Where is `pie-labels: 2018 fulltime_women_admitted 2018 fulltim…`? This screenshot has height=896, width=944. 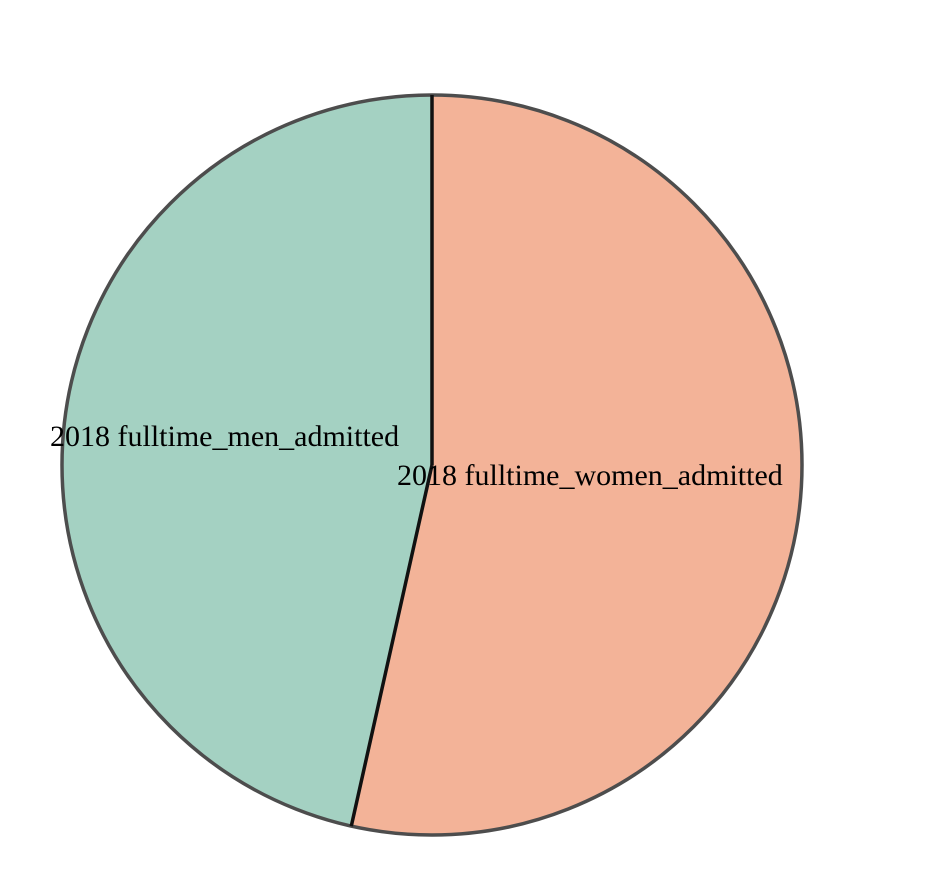 pie-labels: 2018 fulltime_women_admitted 2018 fulltim… is located at coordinates (416, 456).